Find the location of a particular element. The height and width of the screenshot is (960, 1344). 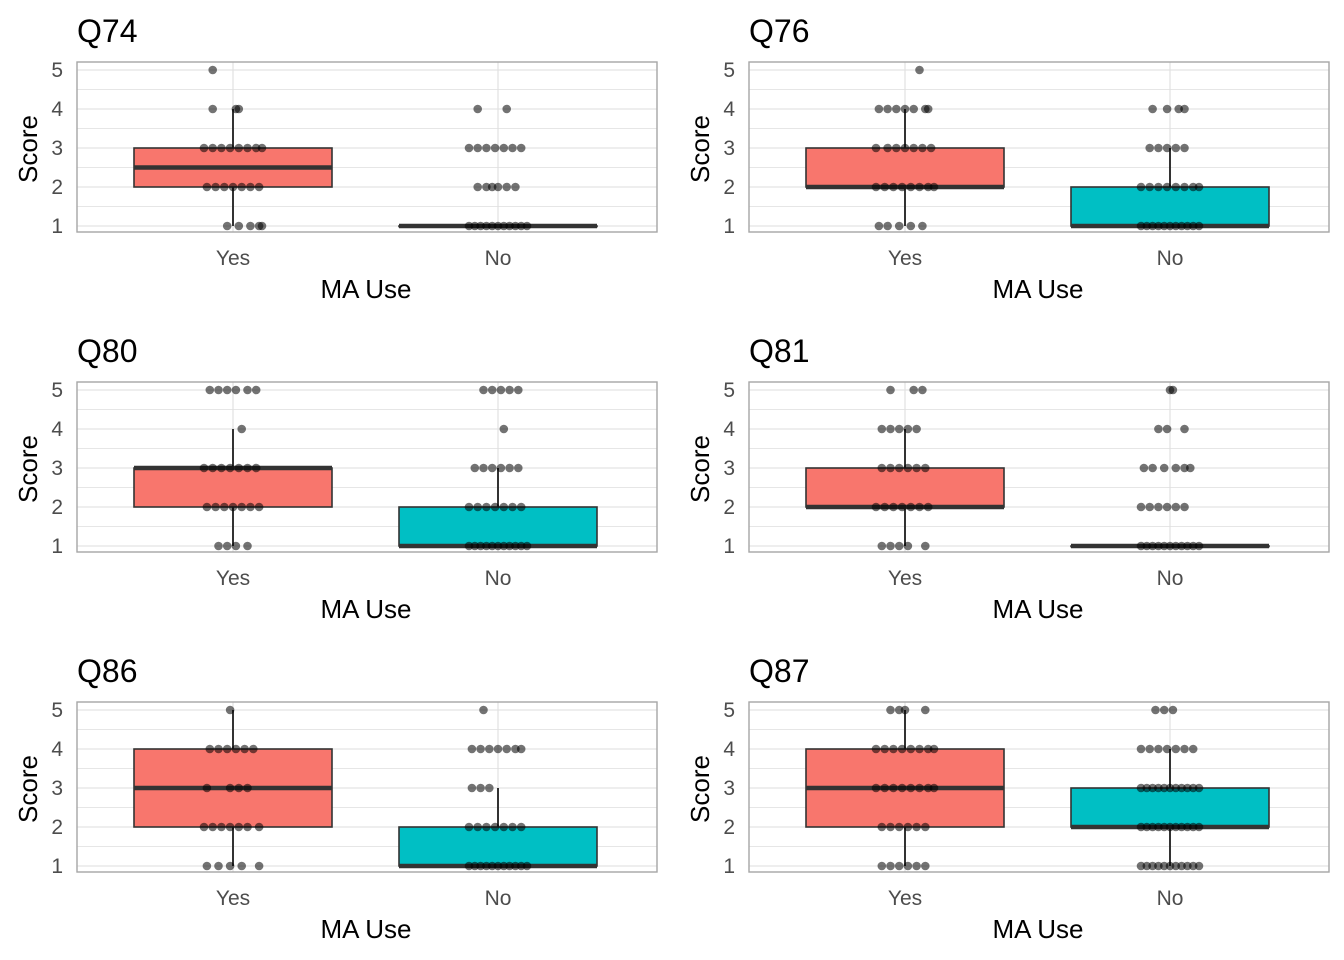

panel-q86: Q86 1 2 3 4 5 Yes No MA Use Score is located at coordinates (335, 798).